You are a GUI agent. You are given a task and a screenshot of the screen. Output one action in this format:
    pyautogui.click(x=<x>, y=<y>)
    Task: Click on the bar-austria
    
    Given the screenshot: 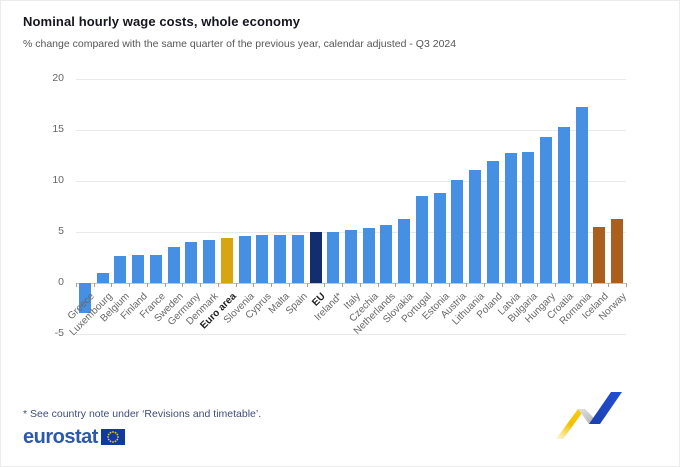 What is the action you would take?
    pyautogui.click(x=457, y=231)
    